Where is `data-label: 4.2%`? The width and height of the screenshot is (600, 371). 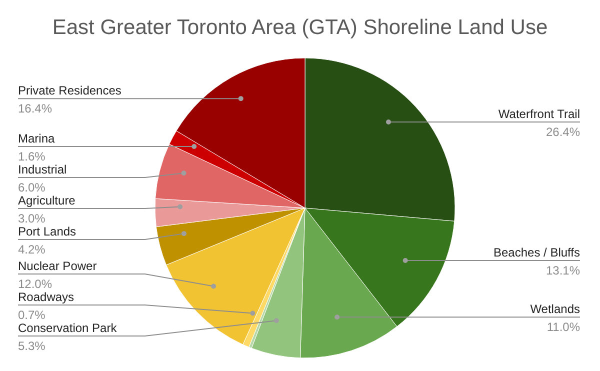 data-label: 4.2% is located at coordinates (32, 249).